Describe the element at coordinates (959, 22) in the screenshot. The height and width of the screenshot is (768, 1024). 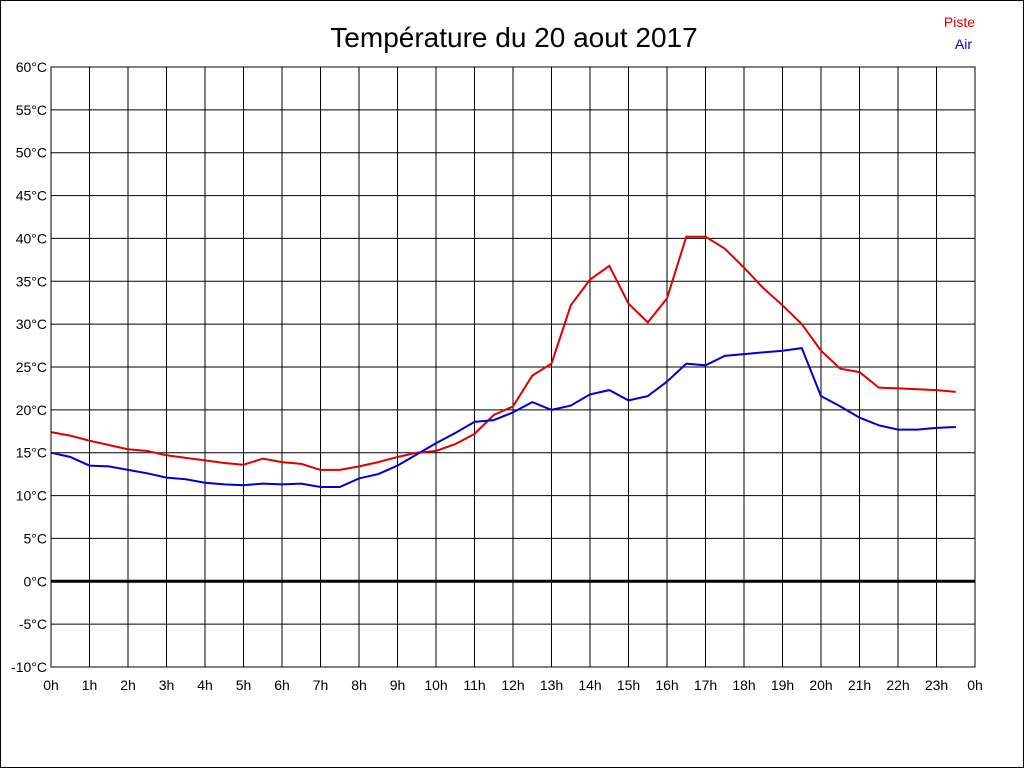
I see `legend-piste: Piste` at that location.